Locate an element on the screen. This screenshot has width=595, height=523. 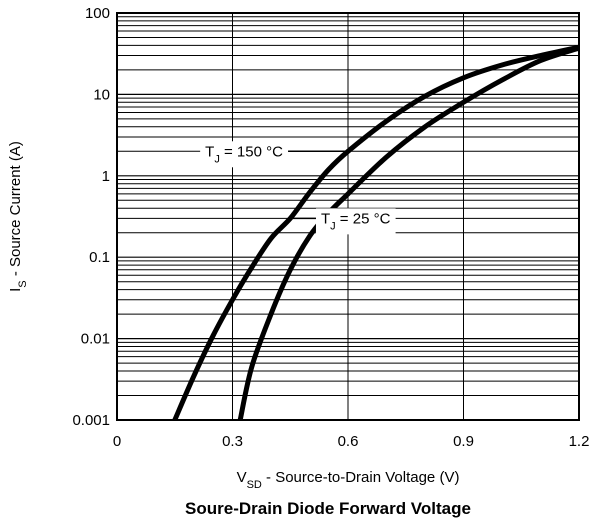
series-label-tj-150c-sub: J is located at coordinates (217, 159).